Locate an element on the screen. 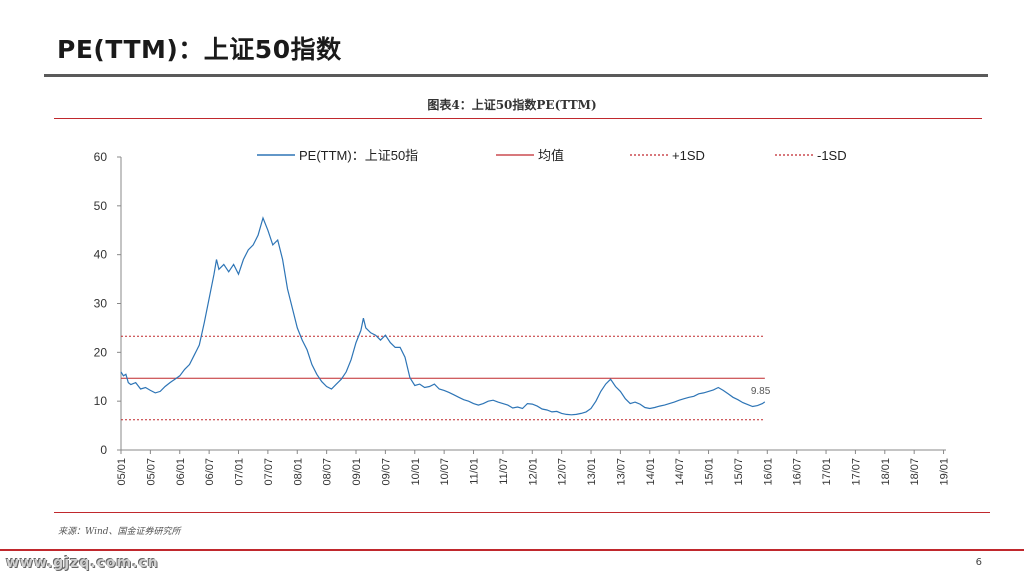 The height and width of the screenshot is (576, 1024). source-divider is located at coordinates (522, 512).